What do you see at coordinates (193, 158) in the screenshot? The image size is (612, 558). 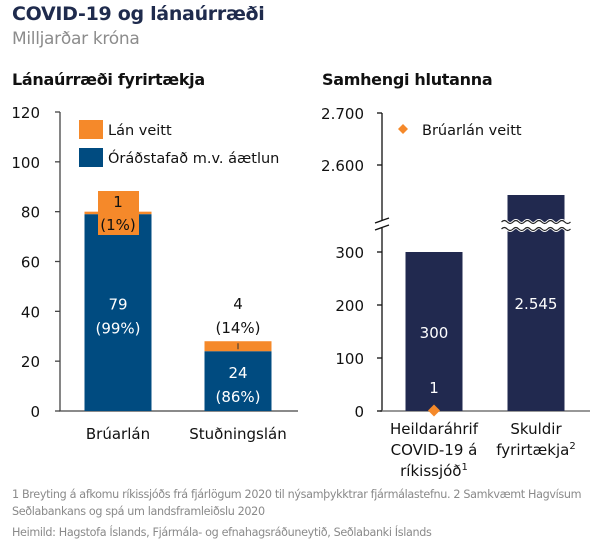 I see `legend-label: Óráðstafað m.v. áætlun` at bounding box center [193, 158].